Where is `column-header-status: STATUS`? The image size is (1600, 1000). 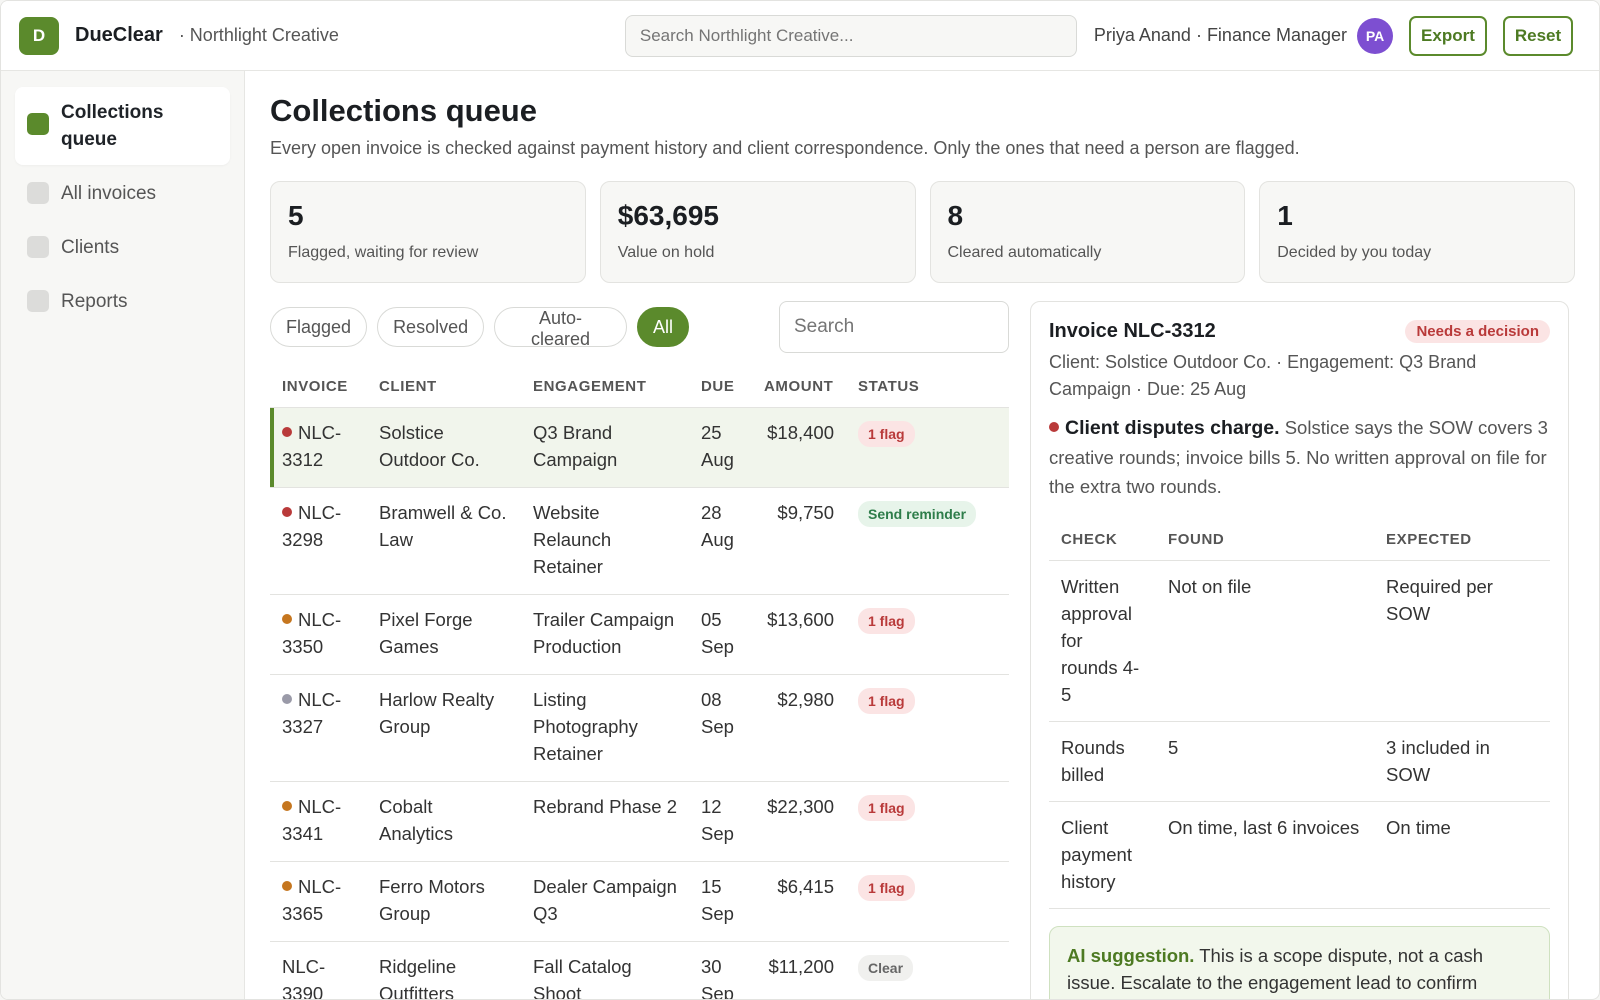 column-header-status: STATUS is located at coordinates (927, 388).